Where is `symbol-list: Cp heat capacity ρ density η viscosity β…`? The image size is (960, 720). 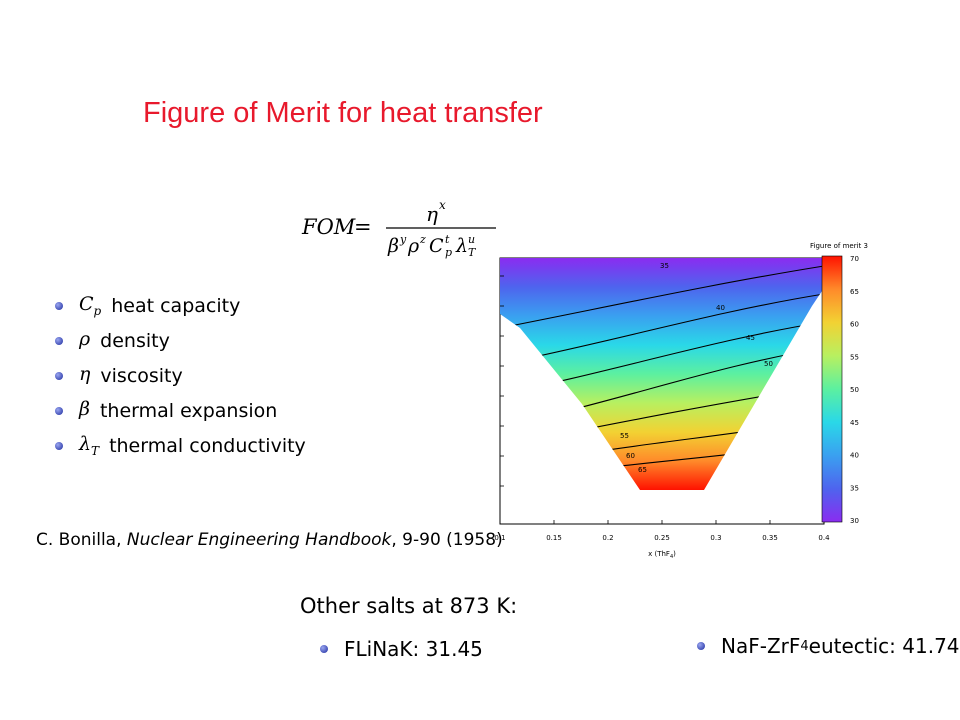 symbol-list: Cp heat capacity ρ density η viscosity β… is located at coordinates (180, 375).